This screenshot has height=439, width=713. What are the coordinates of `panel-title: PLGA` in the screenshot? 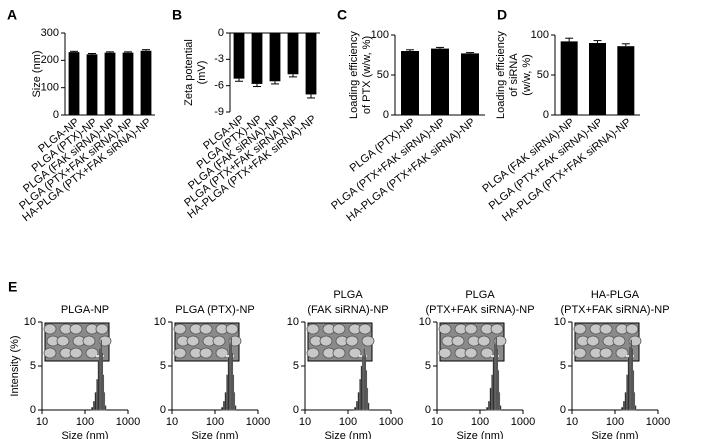 It's located at (348, 295).